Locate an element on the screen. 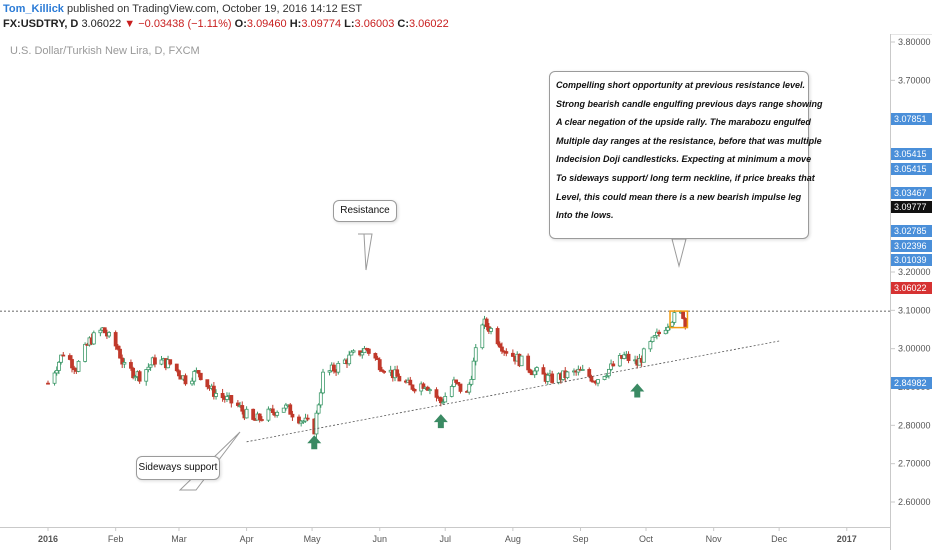 Image resolution: width=932 pixels, height=550 pixels. change-value: −0.03438 (−1.11%) is located at coordinates (185, 24).